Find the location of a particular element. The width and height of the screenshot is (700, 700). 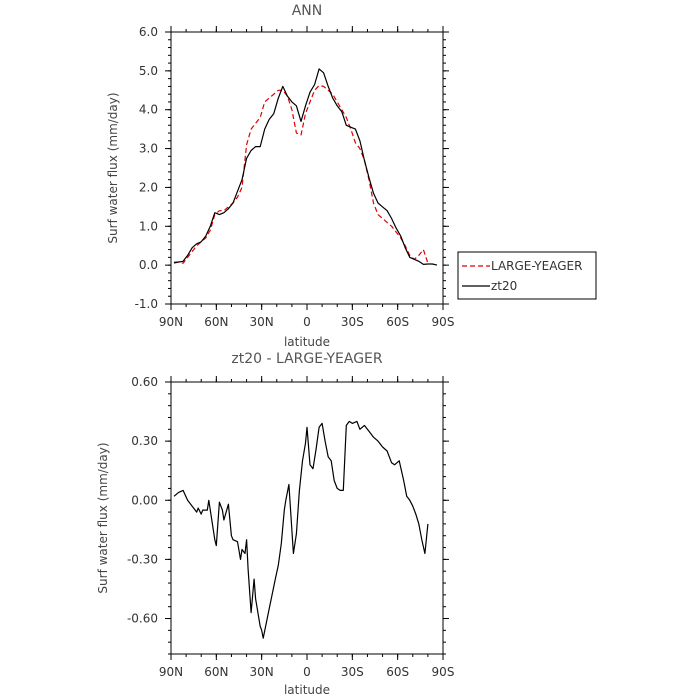

legend-box is located at coordinates (527, 275).